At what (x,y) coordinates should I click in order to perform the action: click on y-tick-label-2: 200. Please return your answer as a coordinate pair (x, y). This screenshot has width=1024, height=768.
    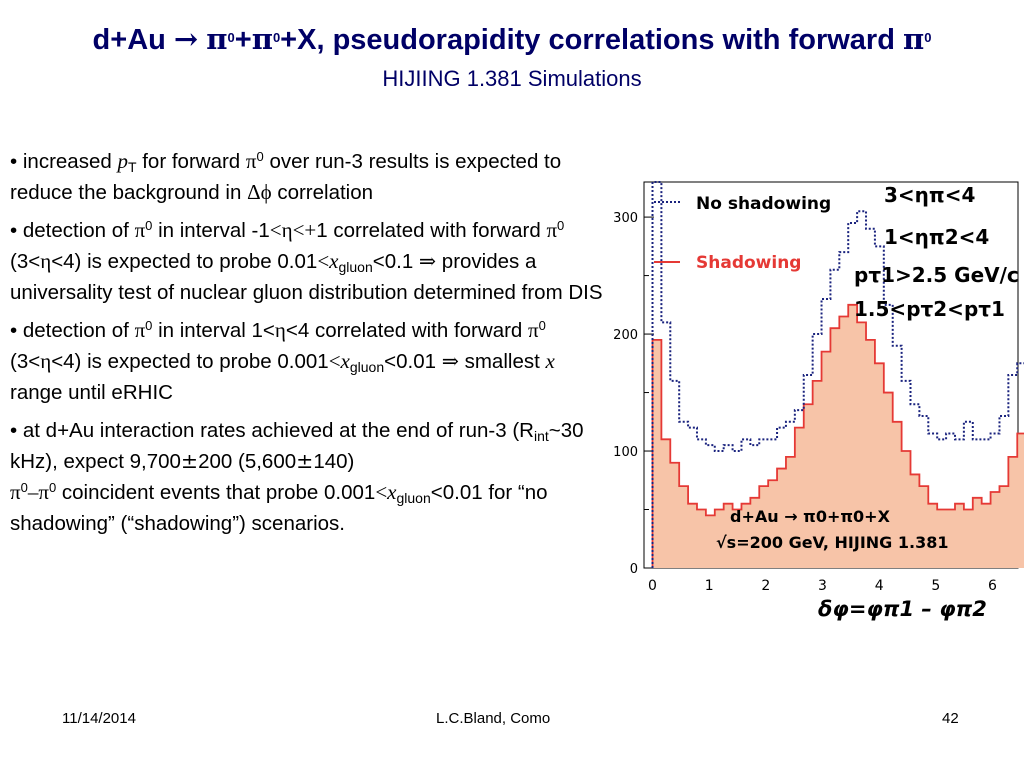
    Looking at the image, I should click on (625, 335).